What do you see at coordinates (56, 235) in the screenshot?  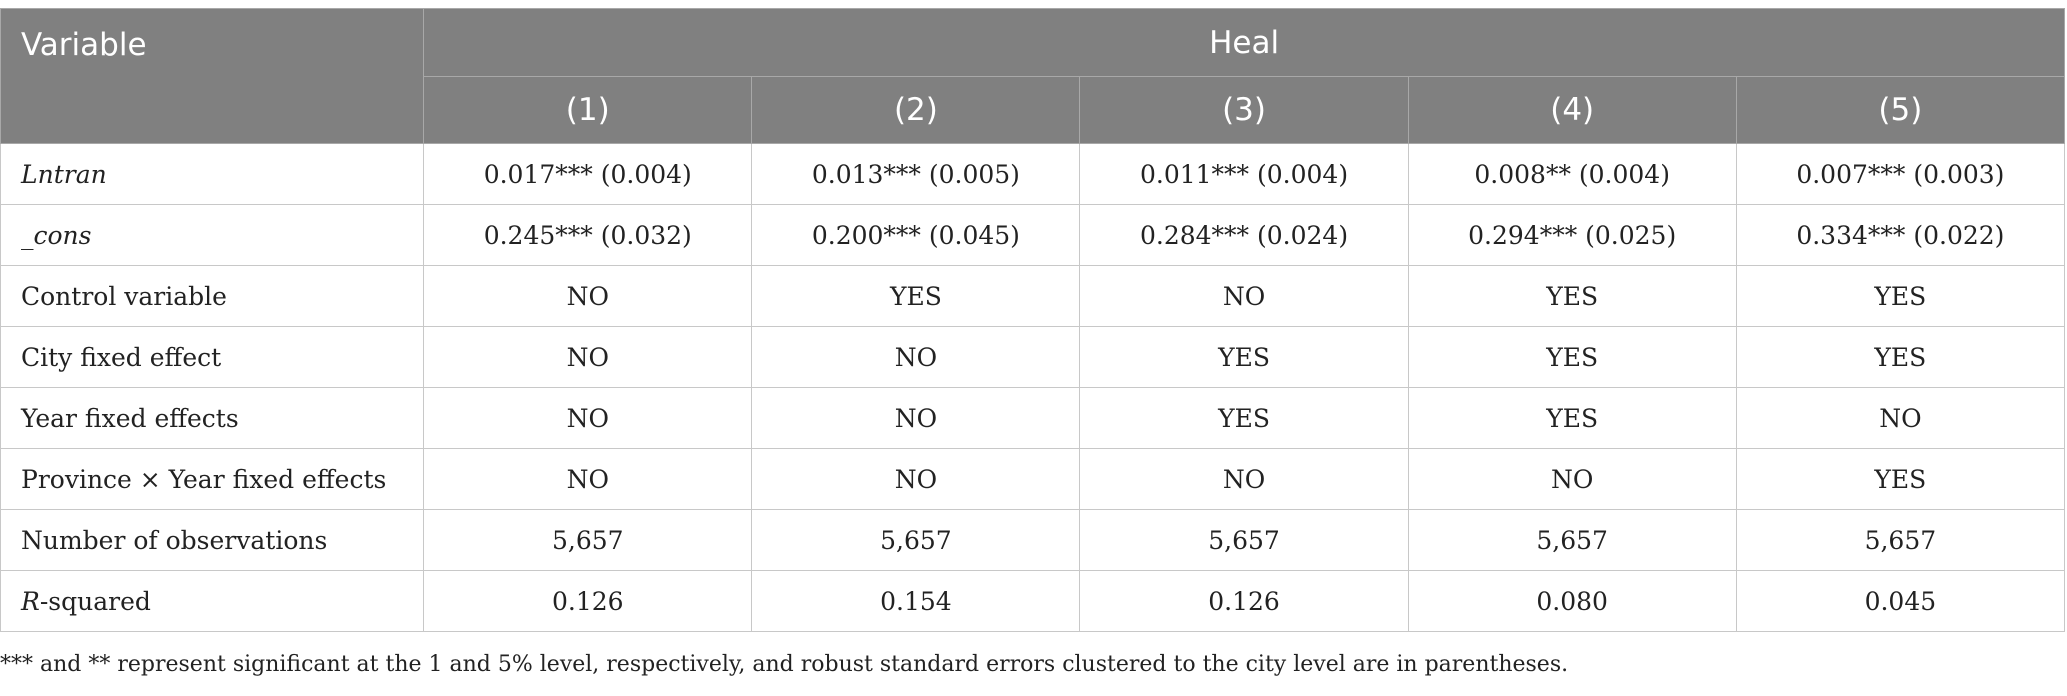 I see `row-label-italic-part: _cons` at bounding box center [56, 235].